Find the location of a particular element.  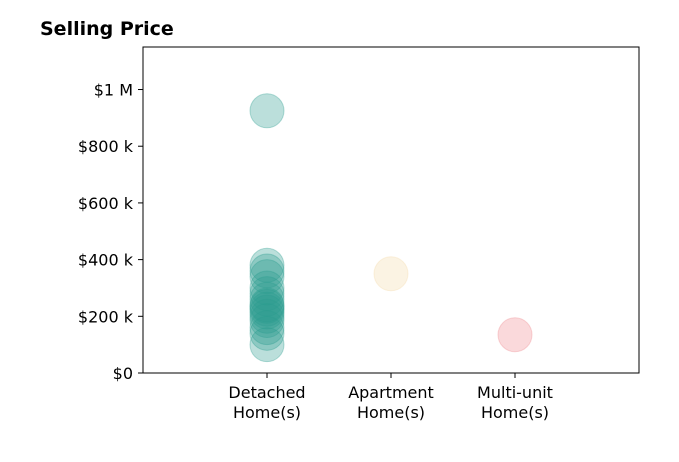

chart-title: Selling Price is located at coordinates (107, 29).